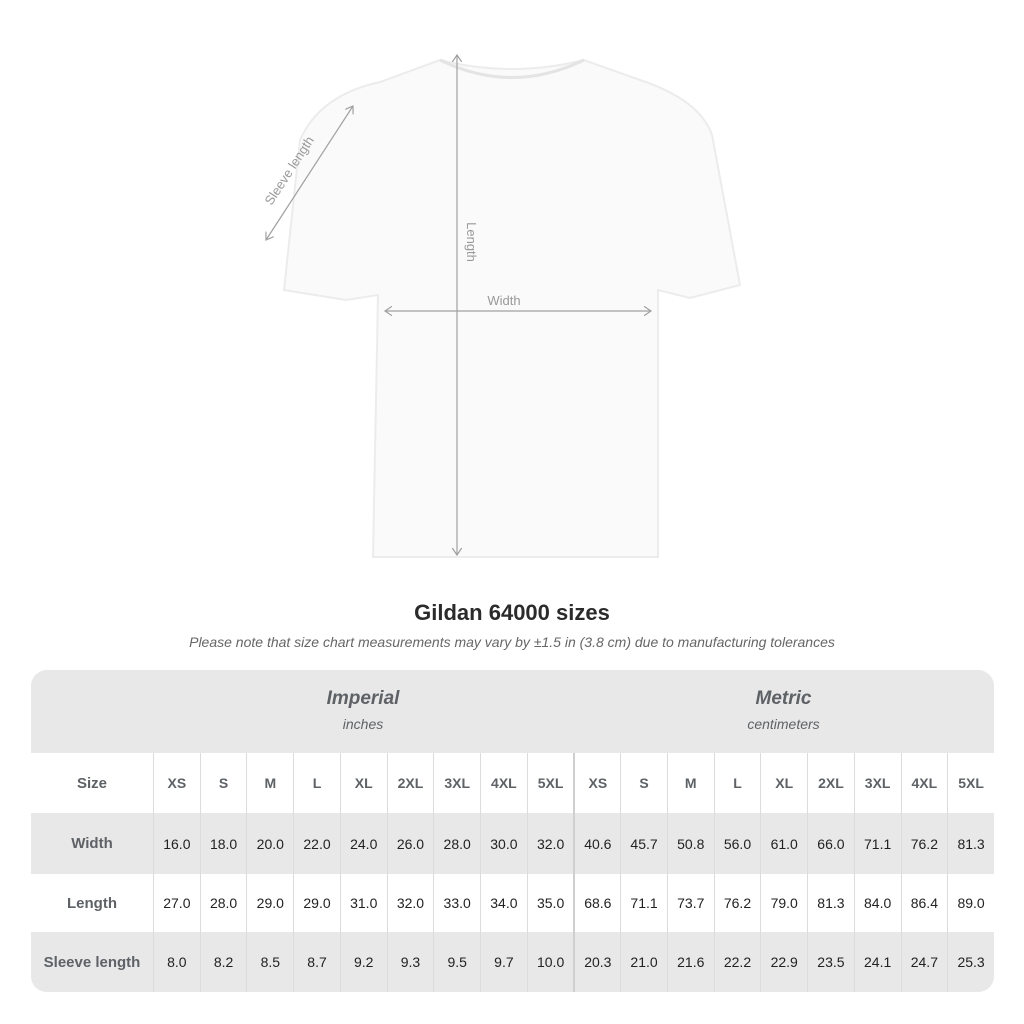 The height and width of the screenshot is (1024, 1024). What do you see at coordinates (269, 962) in the screenshot?
I see `value-cell: 8.5` at bounding box center [269, 962].